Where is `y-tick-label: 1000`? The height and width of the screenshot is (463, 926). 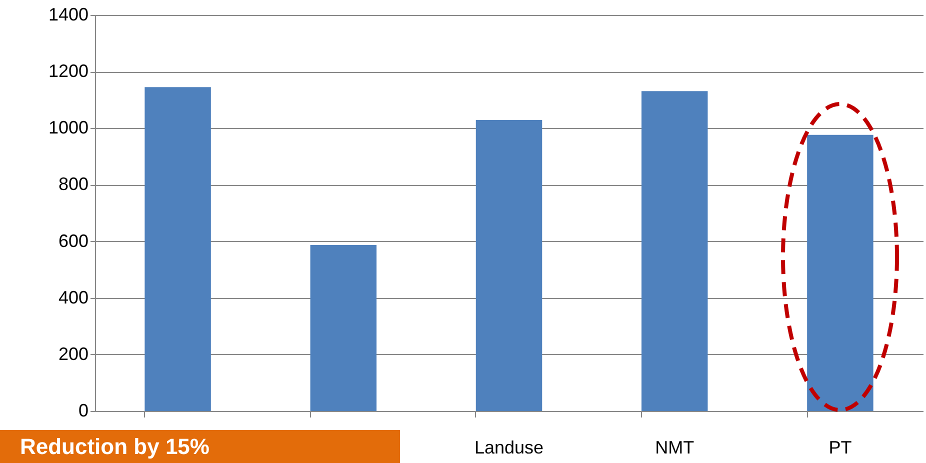 y-tick-label: 1000 is located at coordinates (68, 128).